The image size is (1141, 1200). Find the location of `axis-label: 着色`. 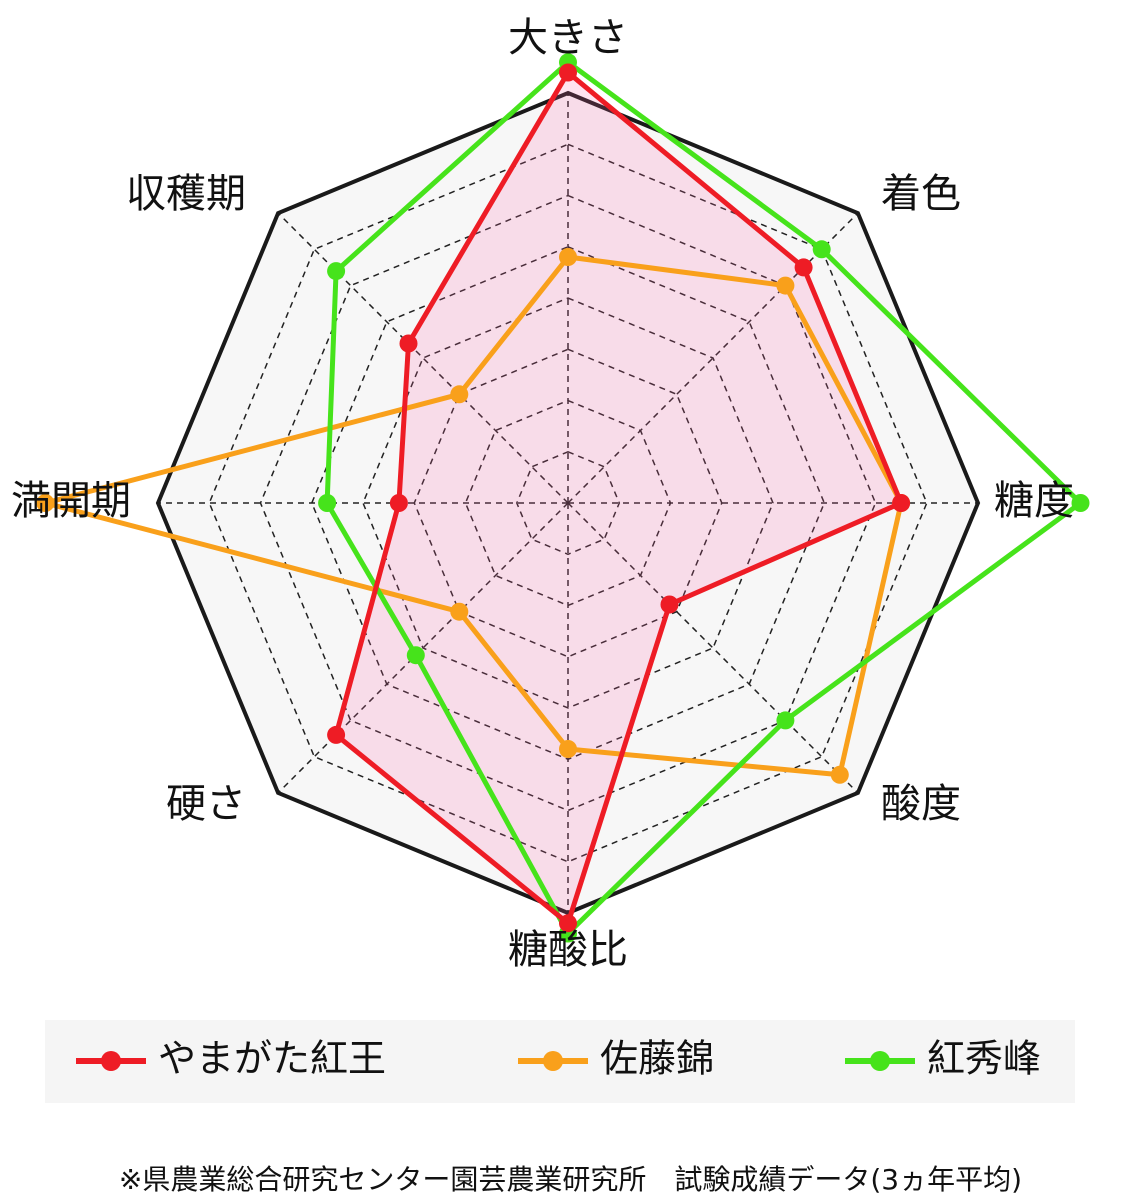

axis-label: 着色 is located at coordinates (921, 194).